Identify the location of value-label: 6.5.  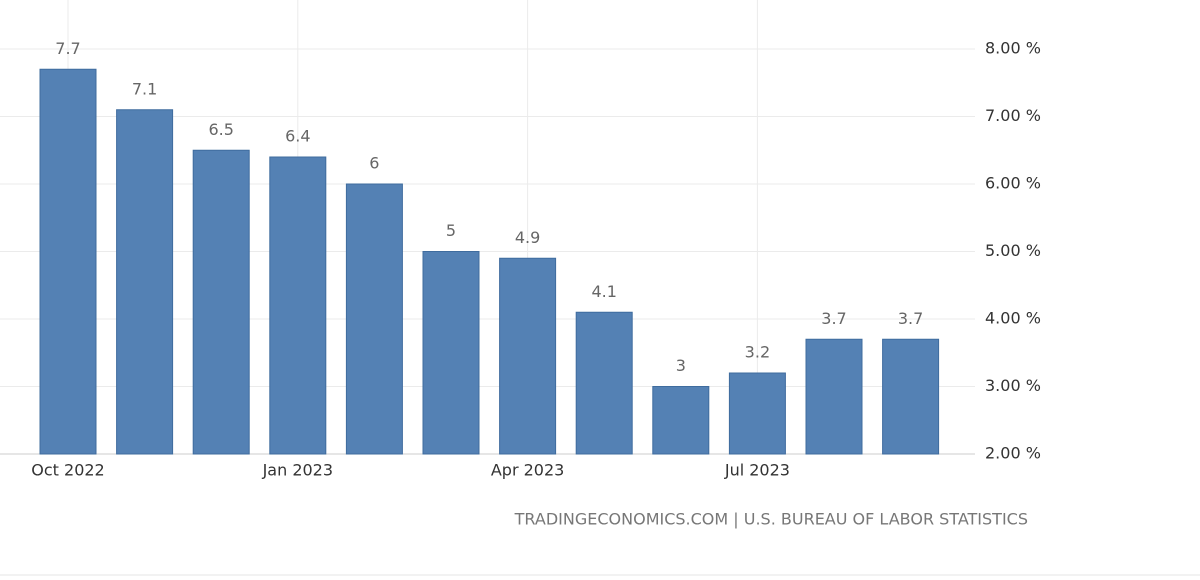
(220, 129).